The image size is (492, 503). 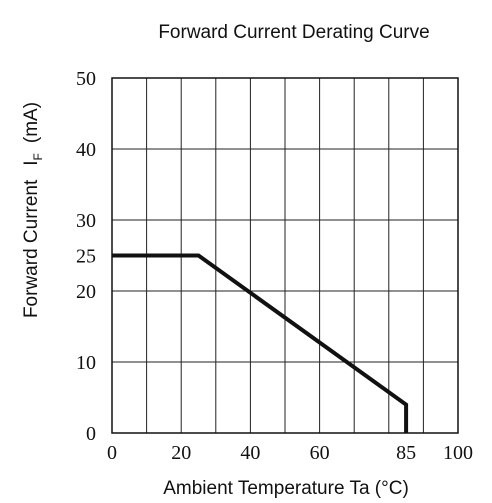 I want to click on y-axis-label-unit: (mA), so click(x=31, y=122).